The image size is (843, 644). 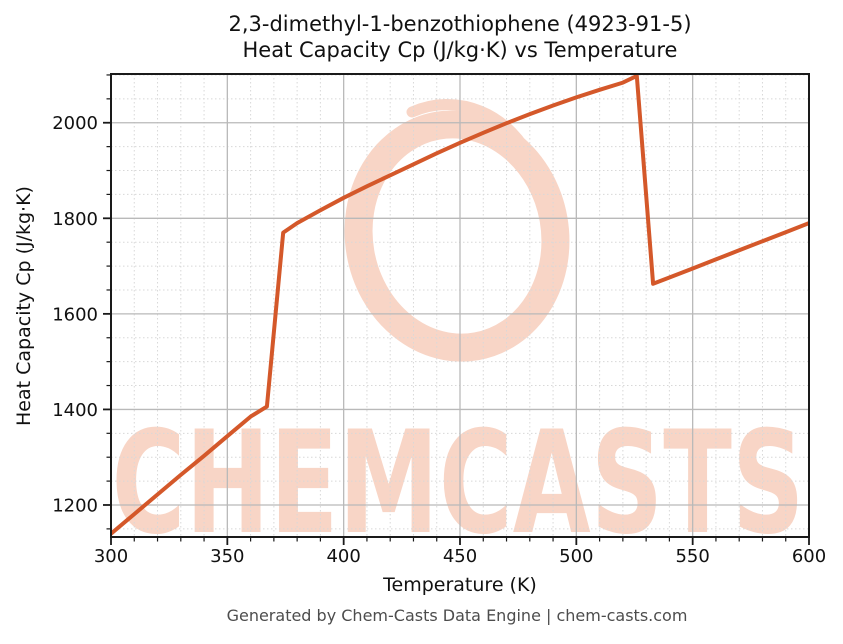 I want to click on x-tick-label: 450, so click(x=460, y=556).